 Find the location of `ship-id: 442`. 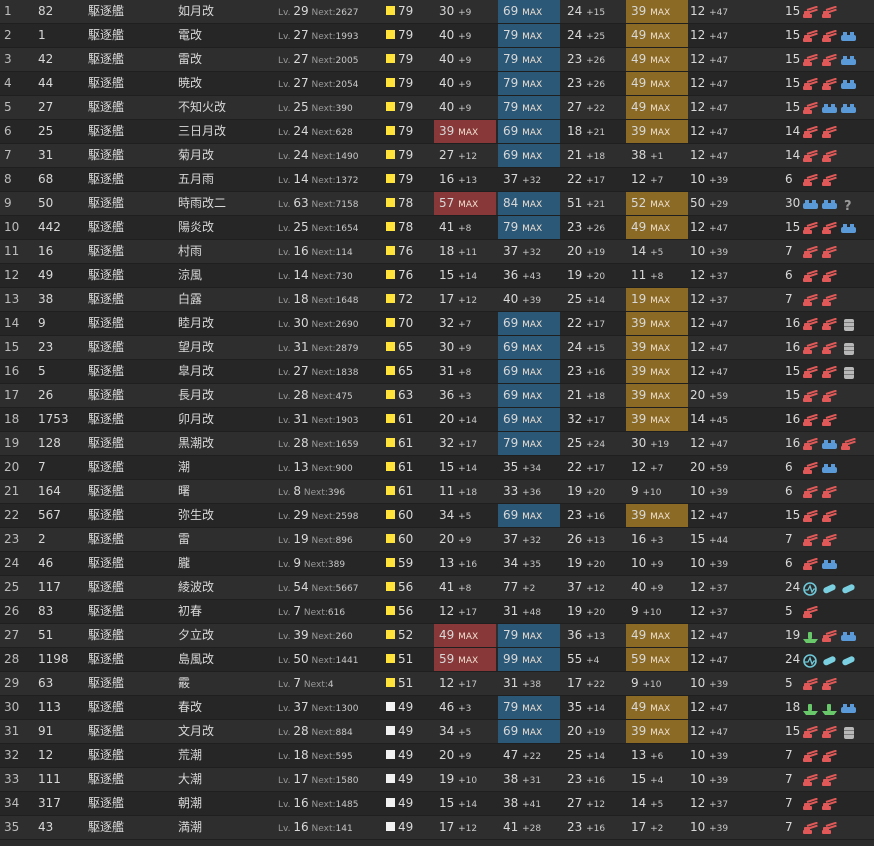

ship-id: 442 is located at coordinates (49, 227).